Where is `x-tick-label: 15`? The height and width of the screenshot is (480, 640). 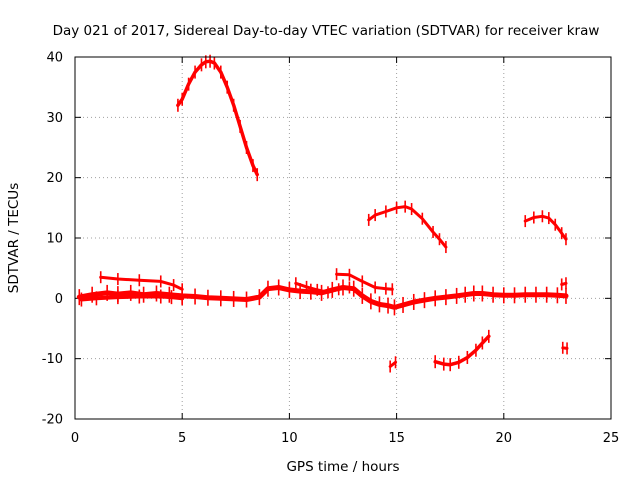 x-tick-label: 15 is located at coordinates (396, 438).